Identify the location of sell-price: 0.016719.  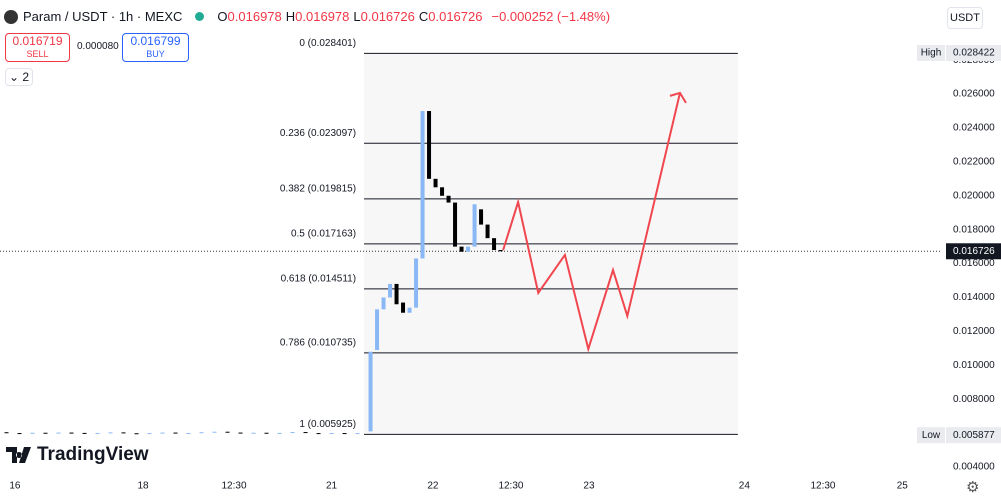
(37, 41).